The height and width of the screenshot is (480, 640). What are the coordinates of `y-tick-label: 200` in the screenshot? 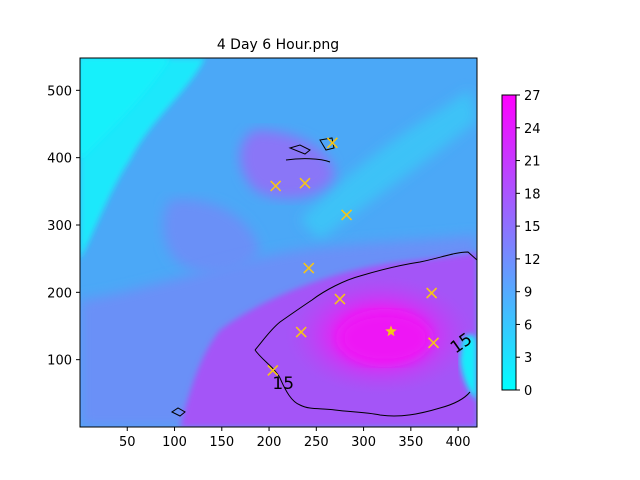 It's located at (59, 293).